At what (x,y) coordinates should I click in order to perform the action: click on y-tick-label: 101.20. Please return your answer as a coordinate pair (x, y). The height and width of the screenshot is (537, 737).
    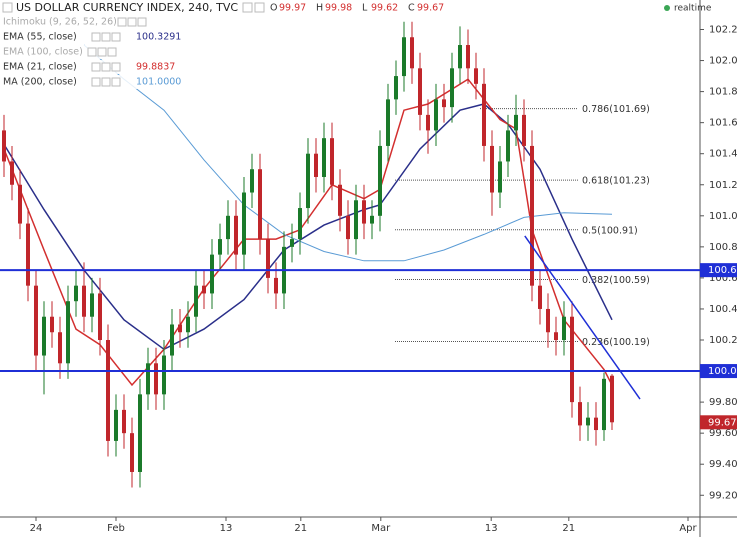
    Looking at the image, I should click on (723, 185).